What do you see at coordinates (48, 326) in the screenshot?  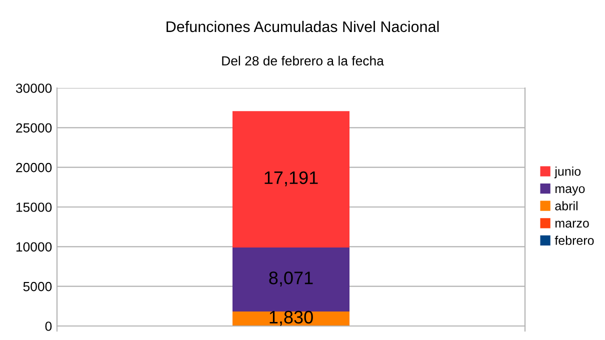 I see `y-tick-label: 0` at bounding box center [48, 326].